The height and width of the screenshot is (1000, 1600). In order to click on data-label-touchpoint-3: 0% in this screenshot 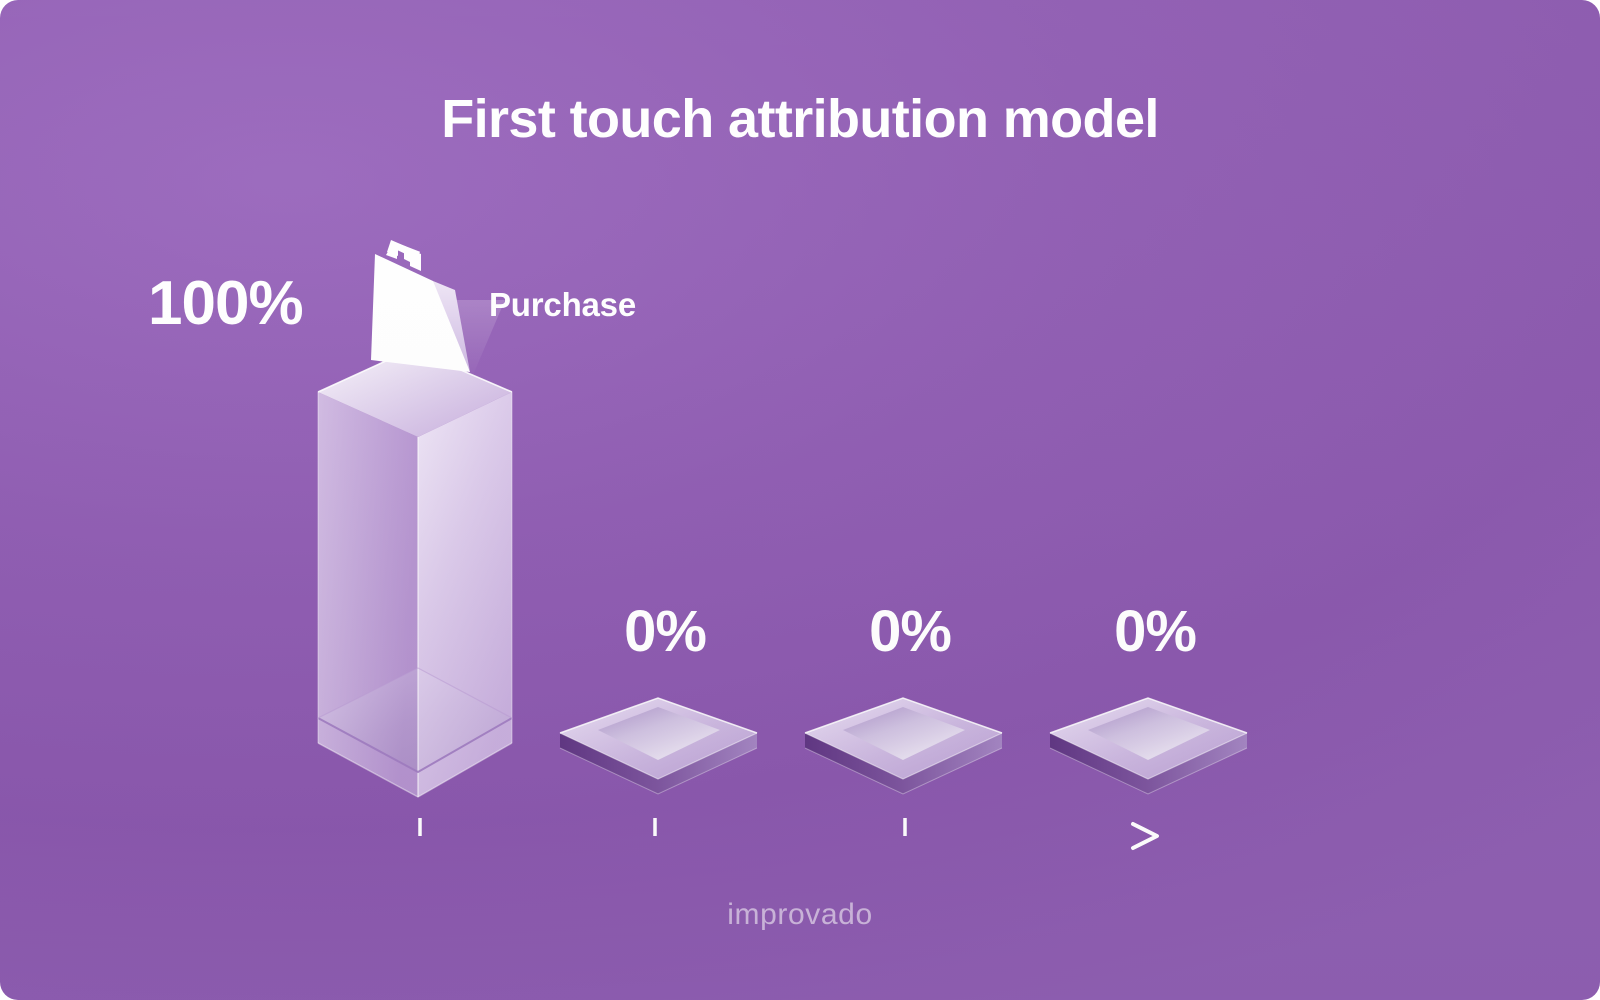, I will do `click(910, 631)`.